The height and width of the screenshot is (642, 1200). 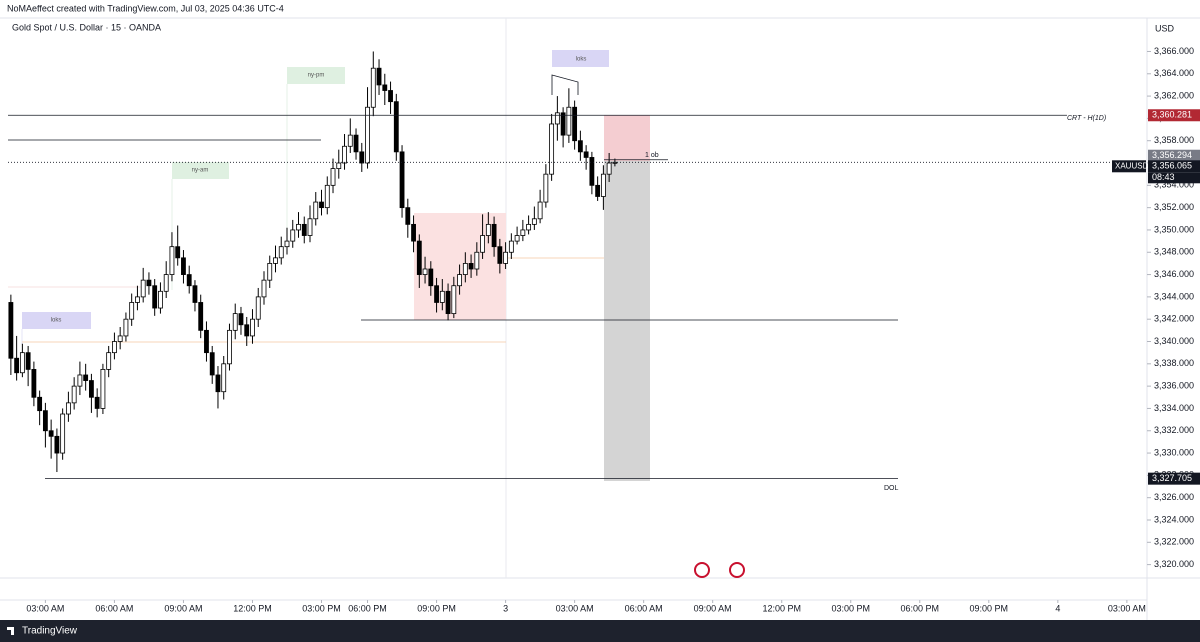 I want to click on x-tick-label: 12:00 PM, so click(x=252, y=608).